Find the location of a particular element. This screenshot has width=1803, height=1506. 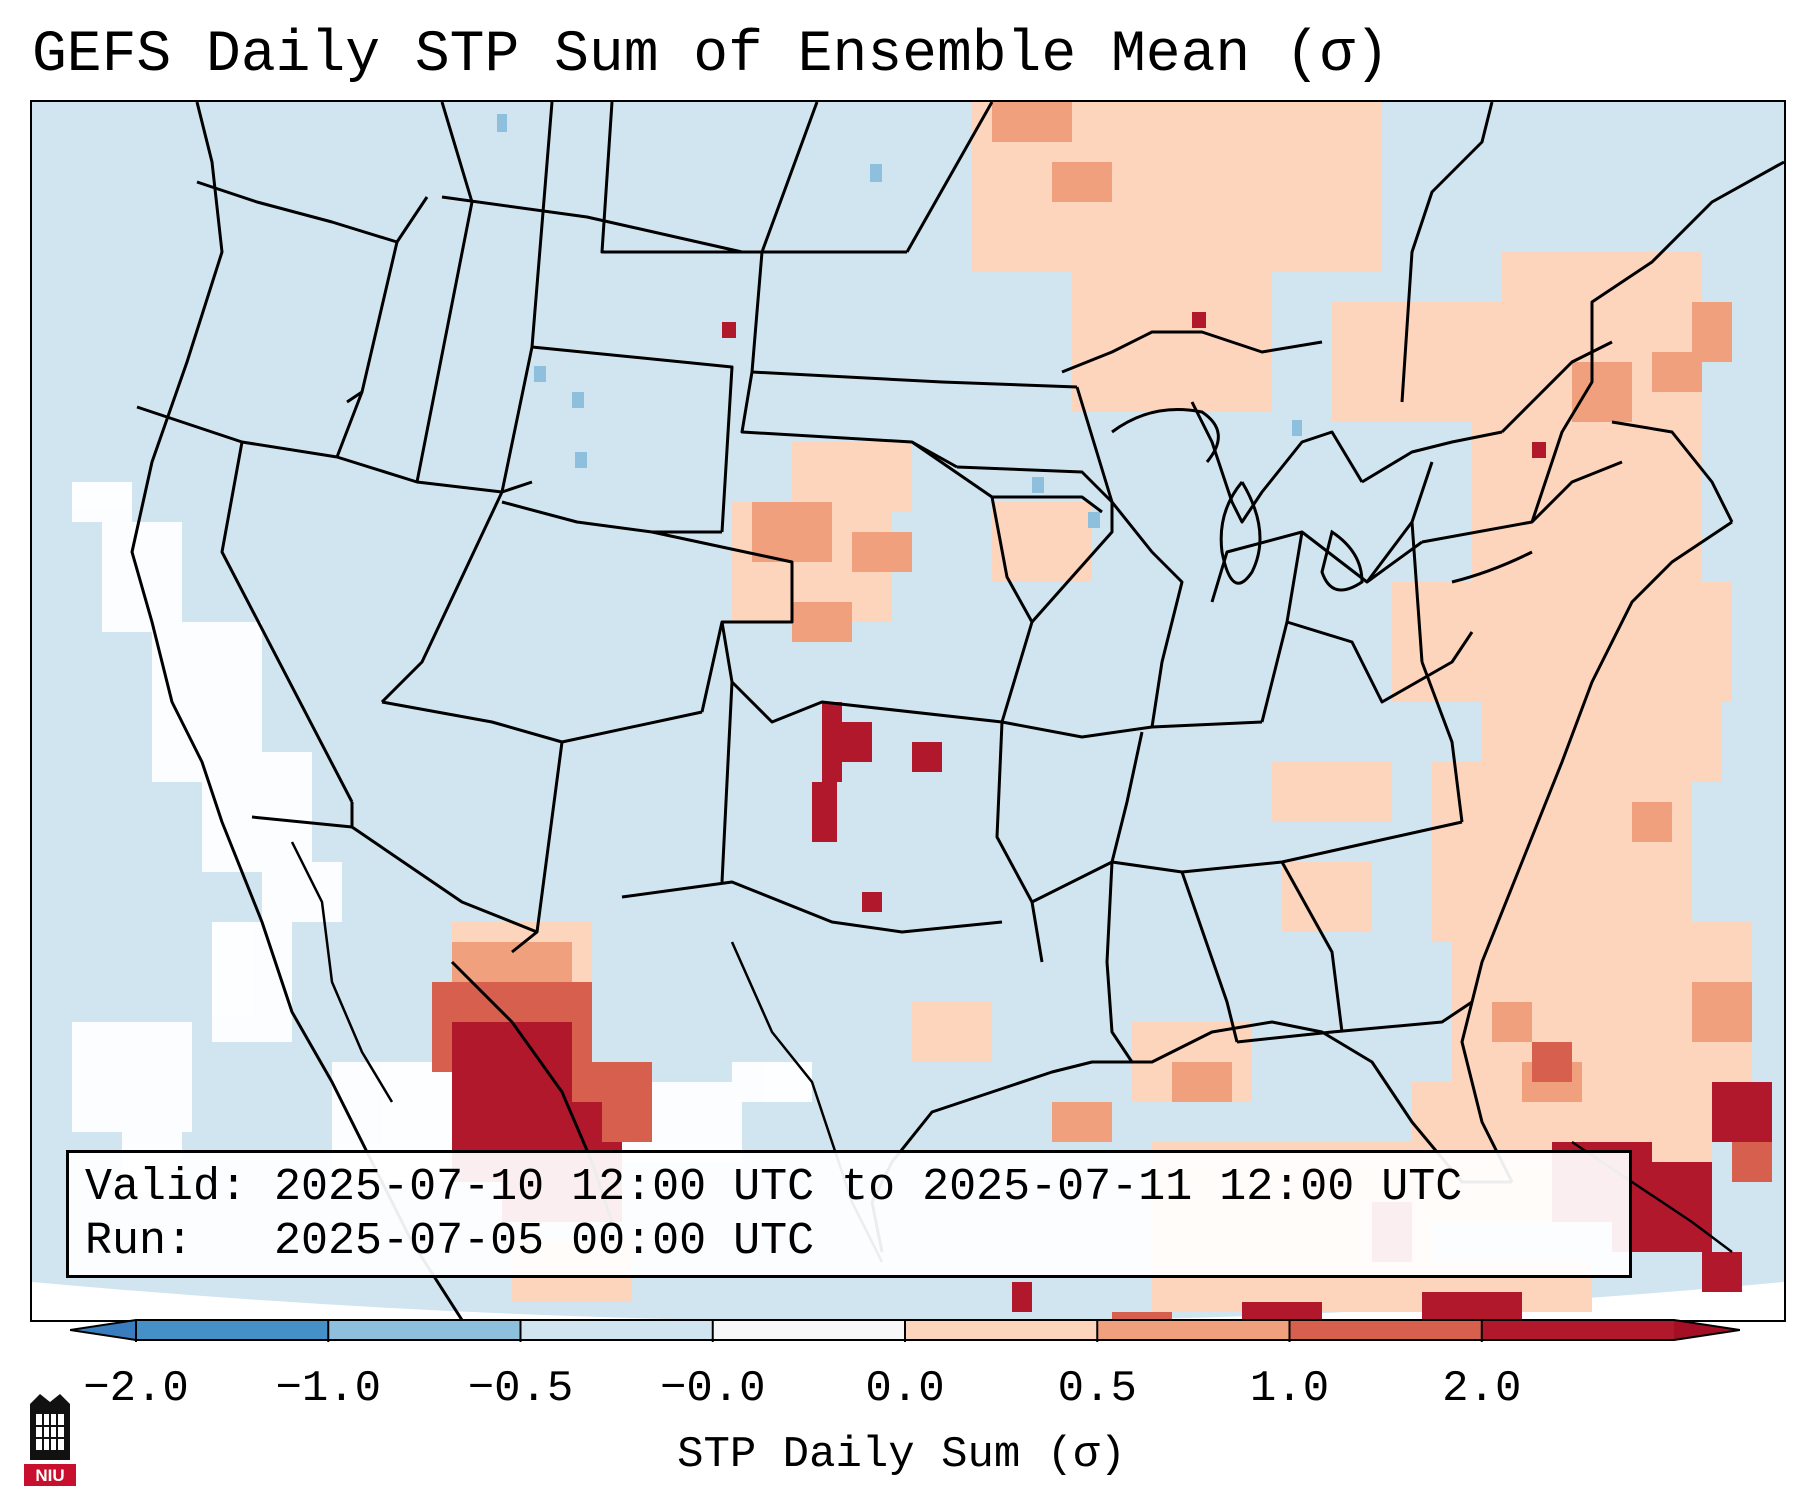

valid-label: Valid: is located at coordinates (166, 1187).